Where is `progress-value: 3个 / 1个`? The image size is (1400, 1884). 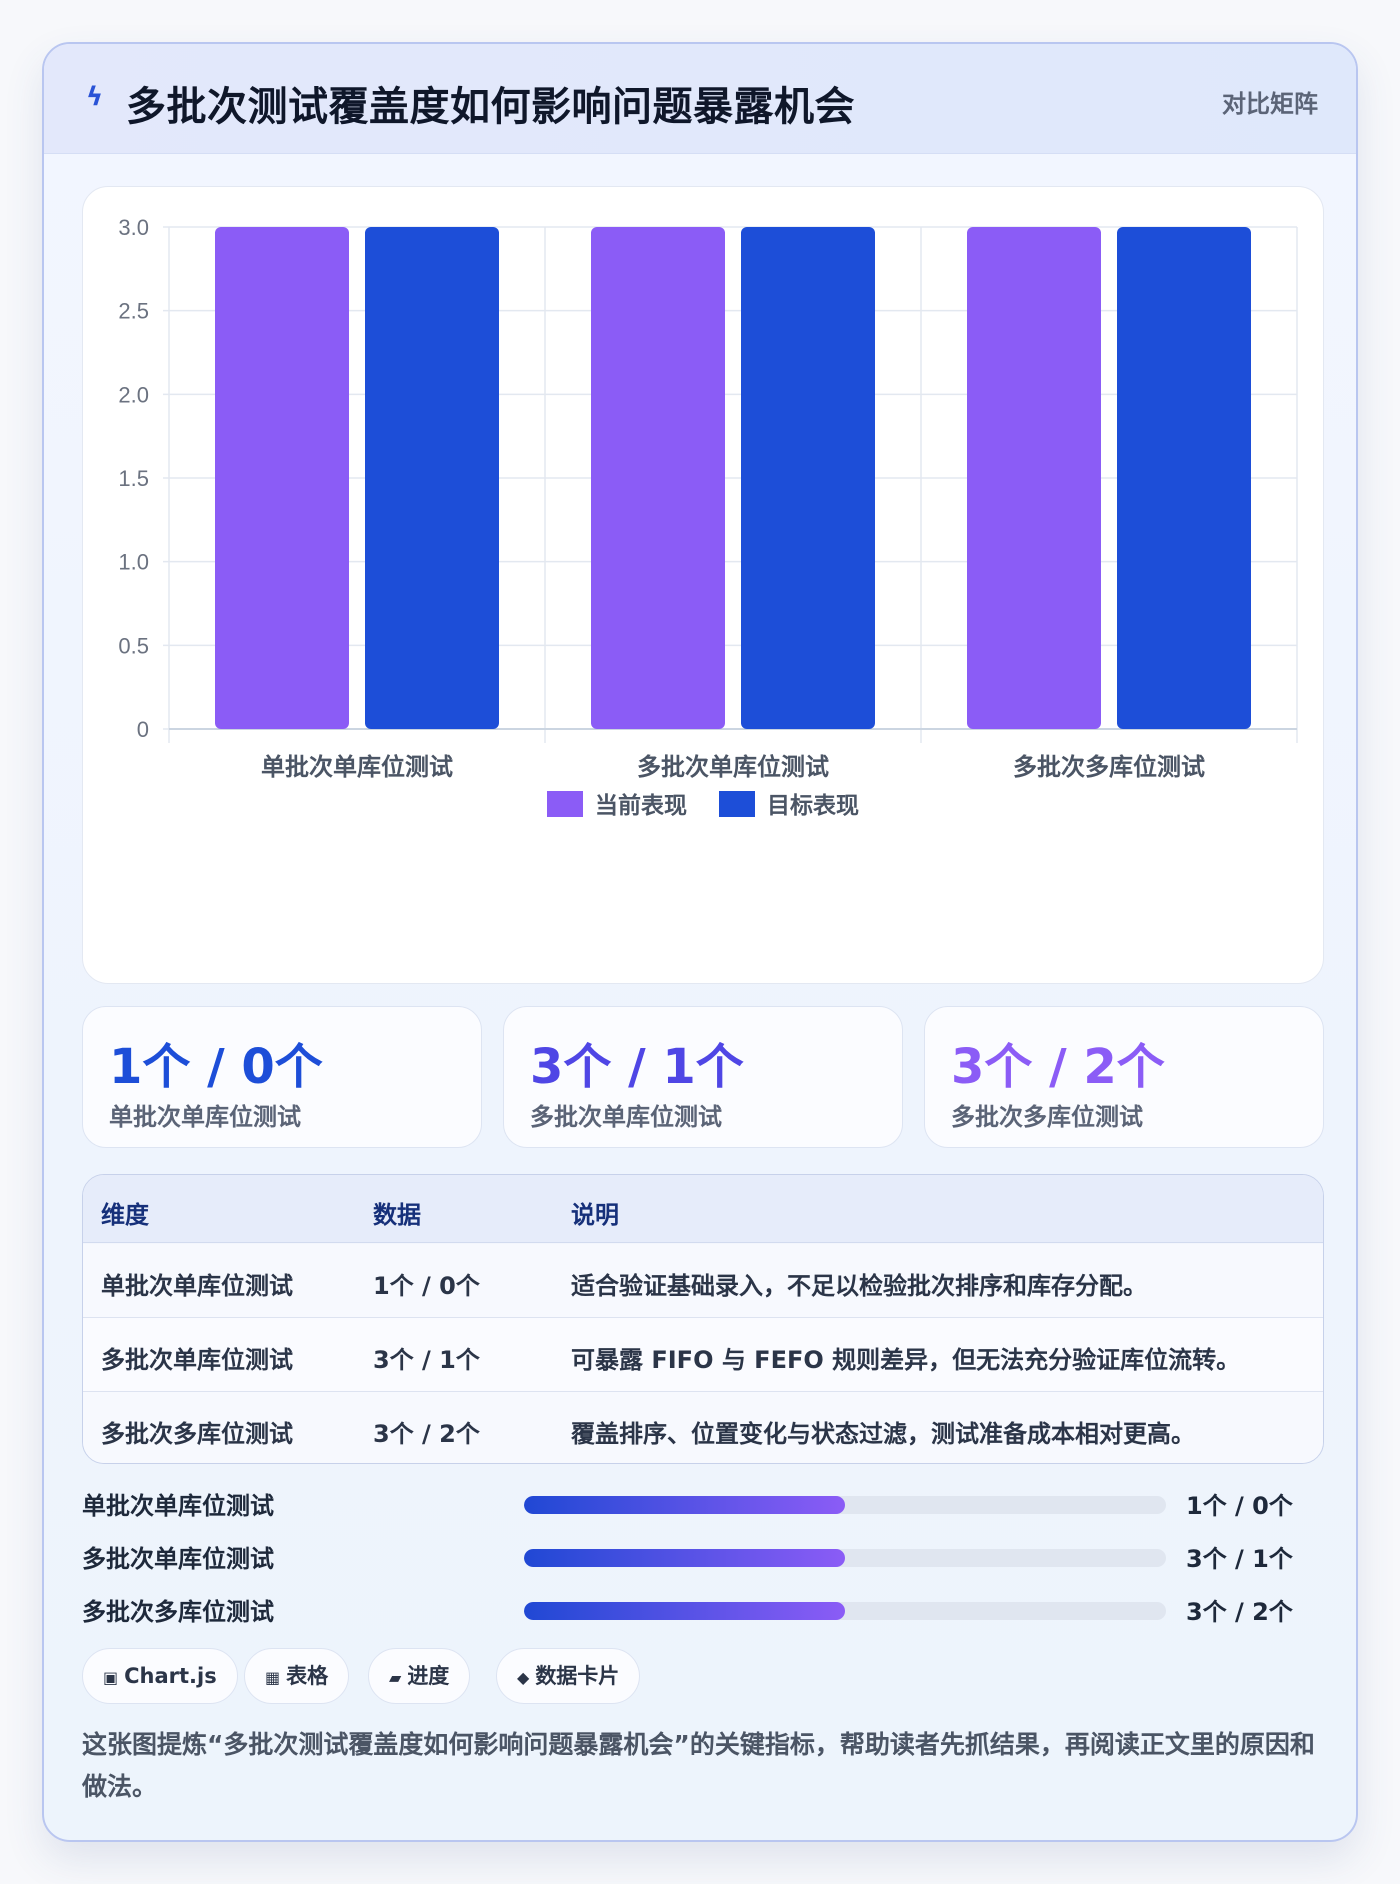
progress-value: 3个 / 1个 is located at coordinates (1239, 1559).